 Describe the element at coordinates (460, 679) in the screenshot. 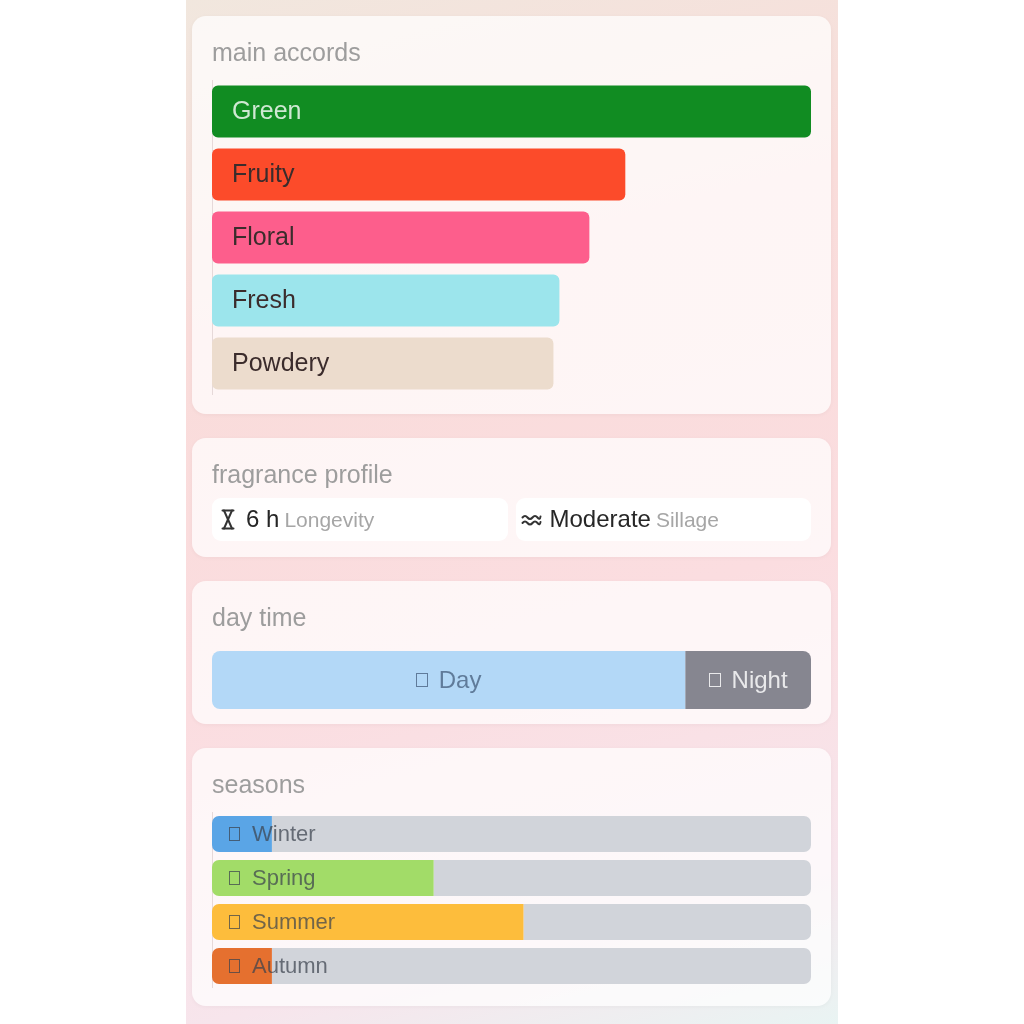

I see `series-label: Day` at that location.